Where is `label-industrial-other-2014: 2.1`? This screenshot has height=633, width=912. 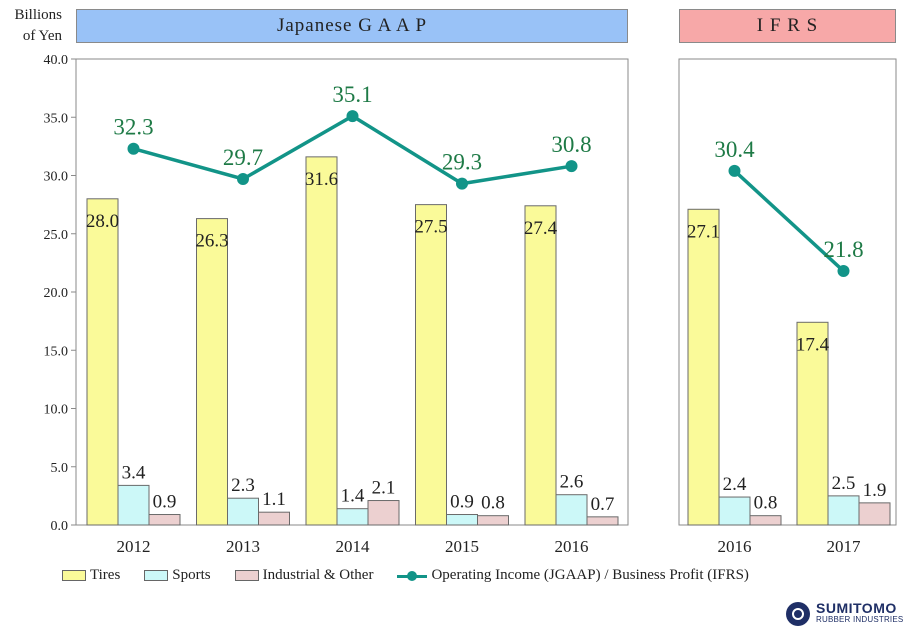 label-industrial-other-2014: 2.1 is located at coordinates (384, 488).